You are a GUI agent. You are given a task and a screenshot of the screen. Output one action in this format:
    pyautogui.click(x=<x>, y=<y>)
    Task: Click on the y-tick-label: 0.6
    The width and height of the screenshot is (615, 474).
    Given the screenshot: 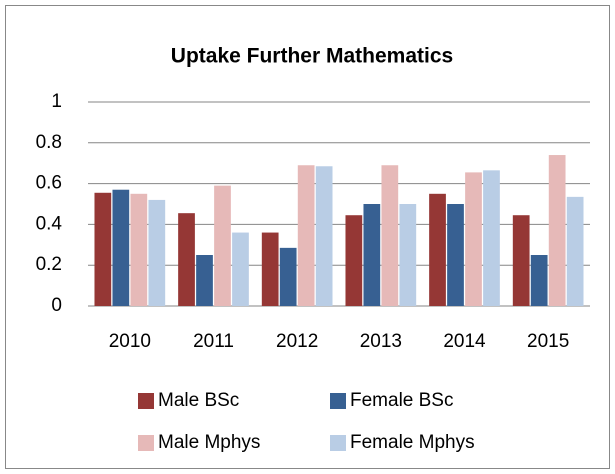 What is the action you would take?
    pyautogui.click(x=49, y=183)
    